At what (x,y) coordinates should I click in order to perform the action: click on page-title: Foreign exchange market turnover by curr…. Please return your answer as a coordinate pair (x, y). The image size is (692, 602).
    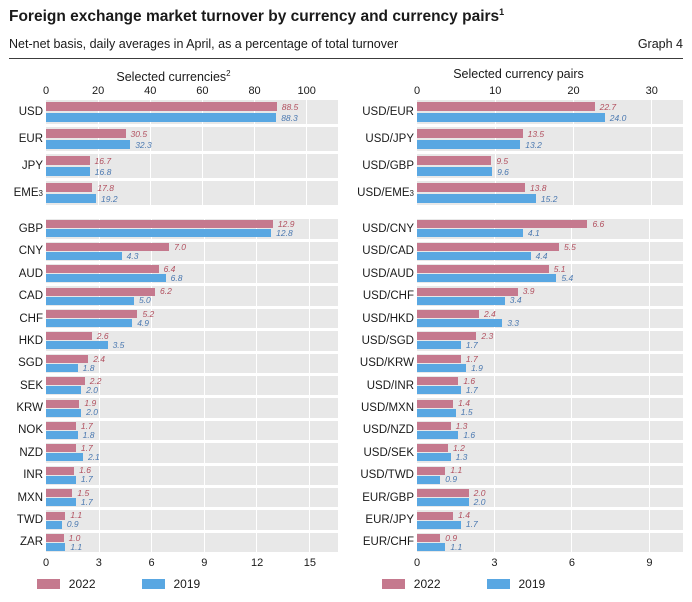
    Looking at the image, I should click on (346, 17).